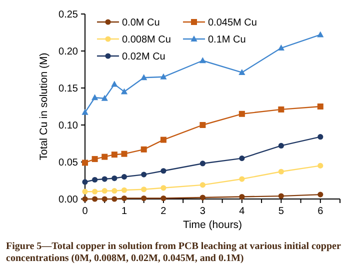 The width and height of the screenshot is (352, 277). What do you see at coordinates (68, 163) in the screenshot?
I see `y-tick-label: 0.05` at bounding box center [68, 163].